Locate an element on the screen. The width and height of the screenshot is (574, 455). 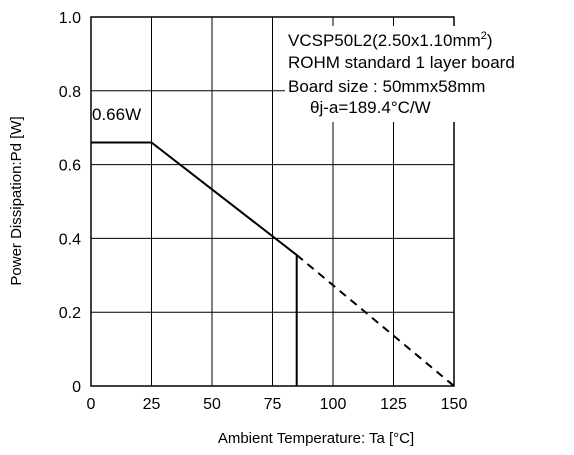
annotation-board-size: Board size : 50mmx58mm is located at coordinates (386, 86).